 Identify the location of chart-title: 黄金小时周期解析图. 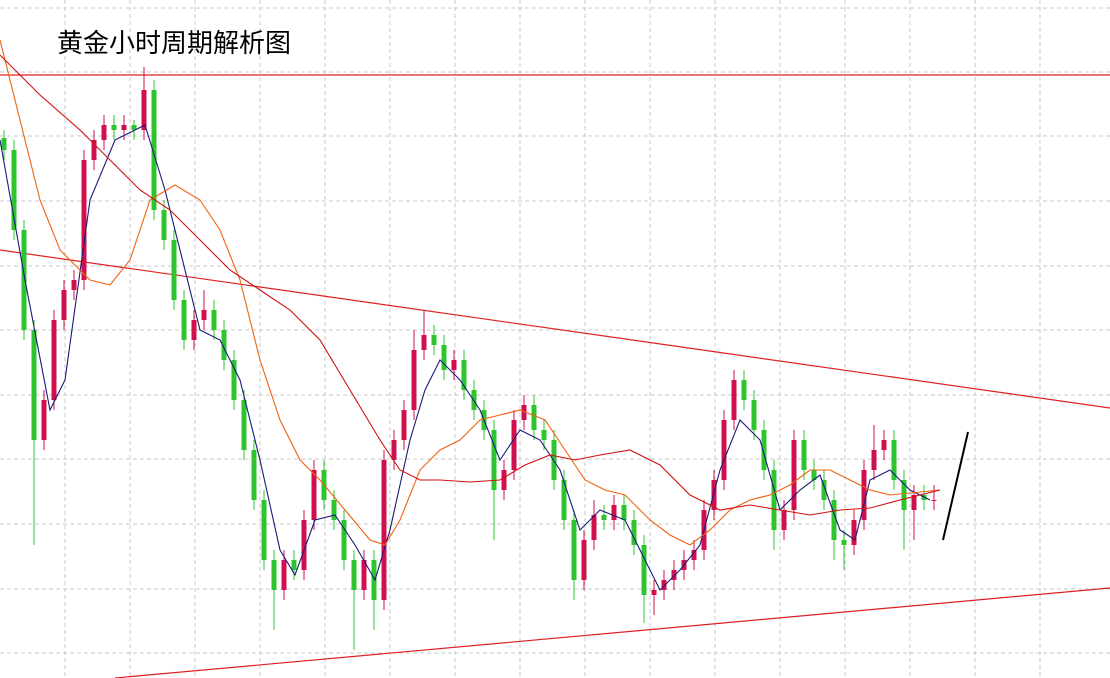
(174, 44).